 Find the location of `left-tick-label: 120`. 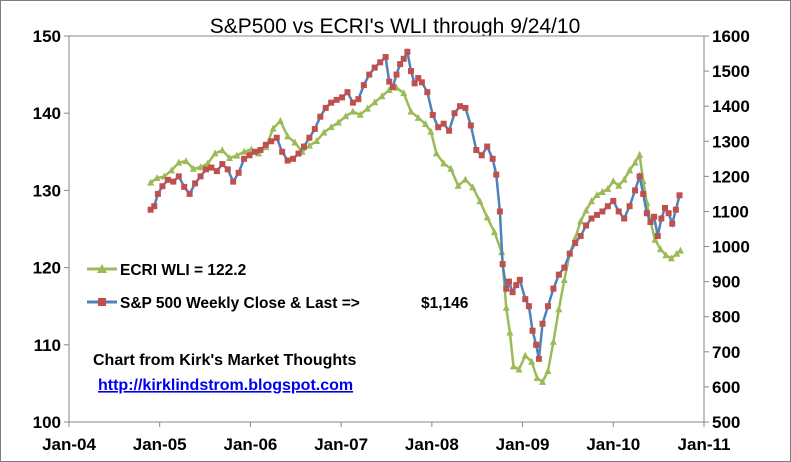

left-tick-label: 120 is located at coordinates (47, 268).